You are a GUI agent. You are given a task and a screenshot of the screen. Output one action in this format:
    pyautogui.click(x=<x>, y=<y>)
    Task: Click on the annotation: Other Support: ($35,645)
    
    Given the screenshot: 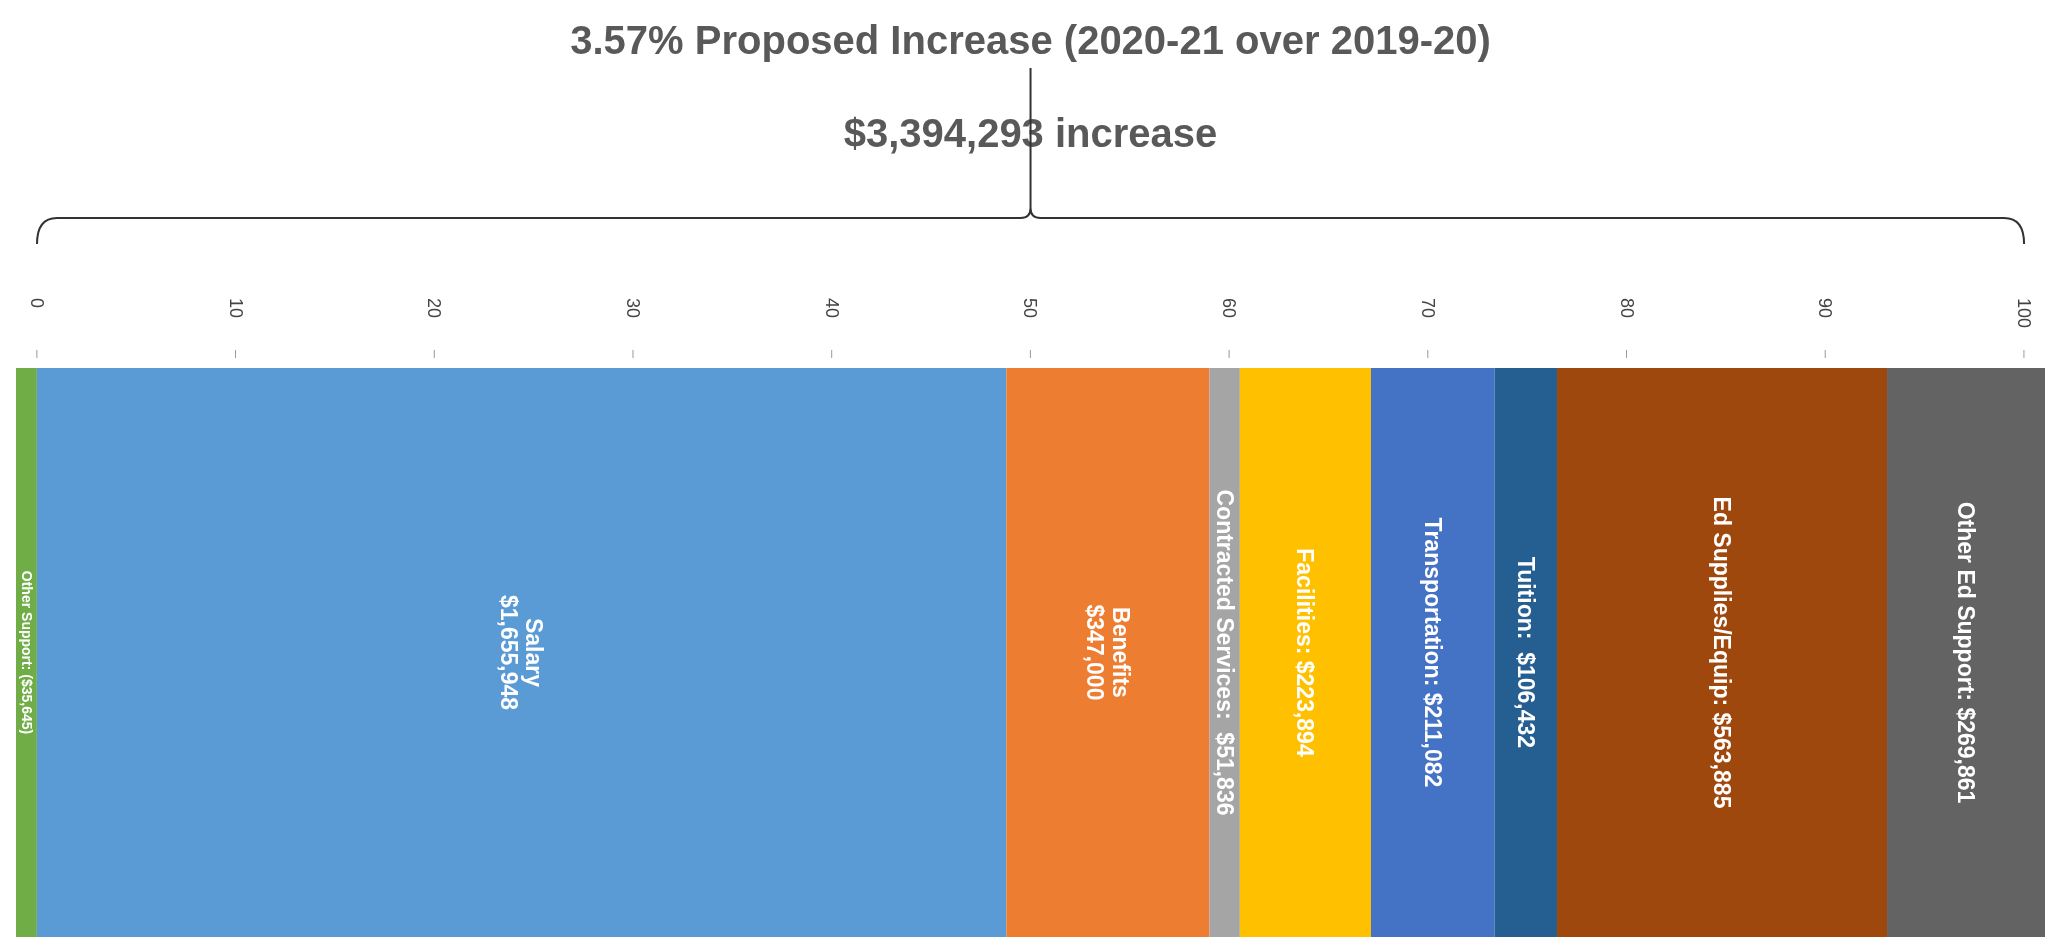 What is the action you would take?
    pyautogui.click(x=26, y=652)
    